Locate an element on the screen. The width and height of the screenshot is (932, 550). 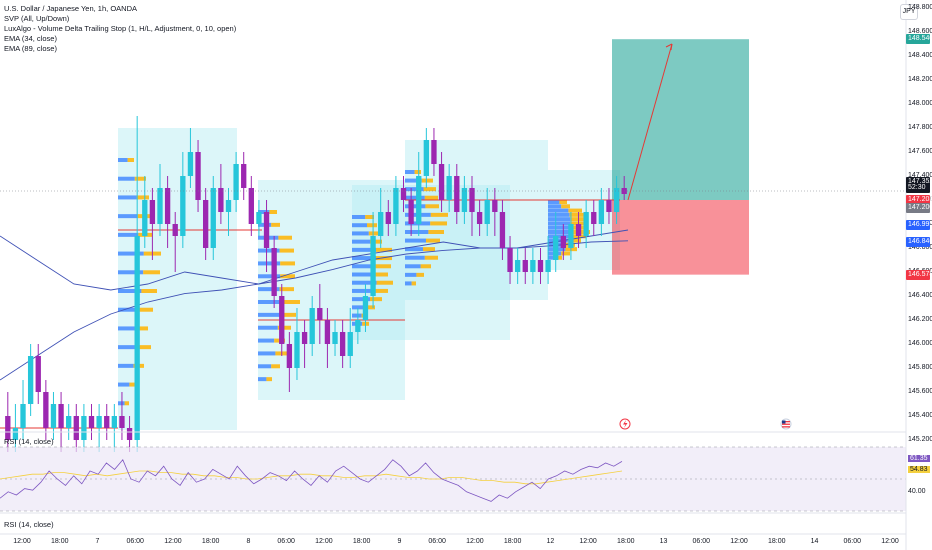
position-zones is located at coordinates (680, 157).